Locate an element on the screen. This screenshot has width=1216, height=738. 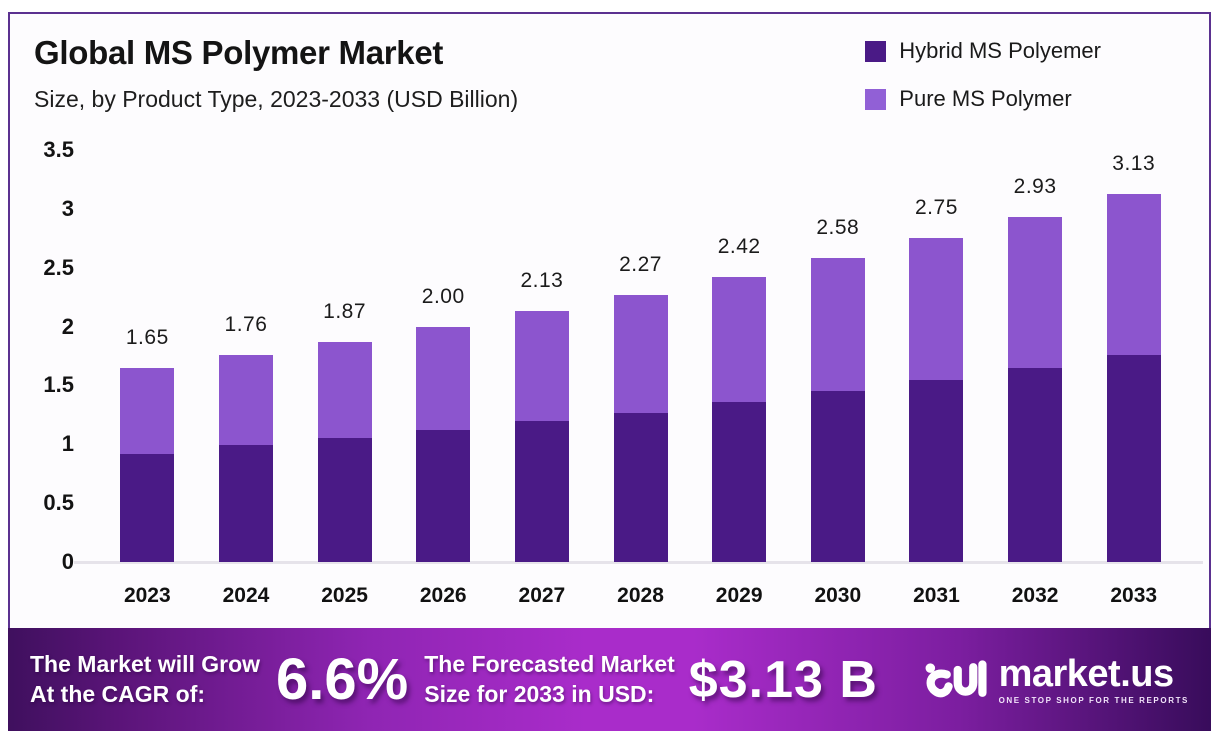
bar-column: 2.27 2028 is located at coordinates (640, 378).